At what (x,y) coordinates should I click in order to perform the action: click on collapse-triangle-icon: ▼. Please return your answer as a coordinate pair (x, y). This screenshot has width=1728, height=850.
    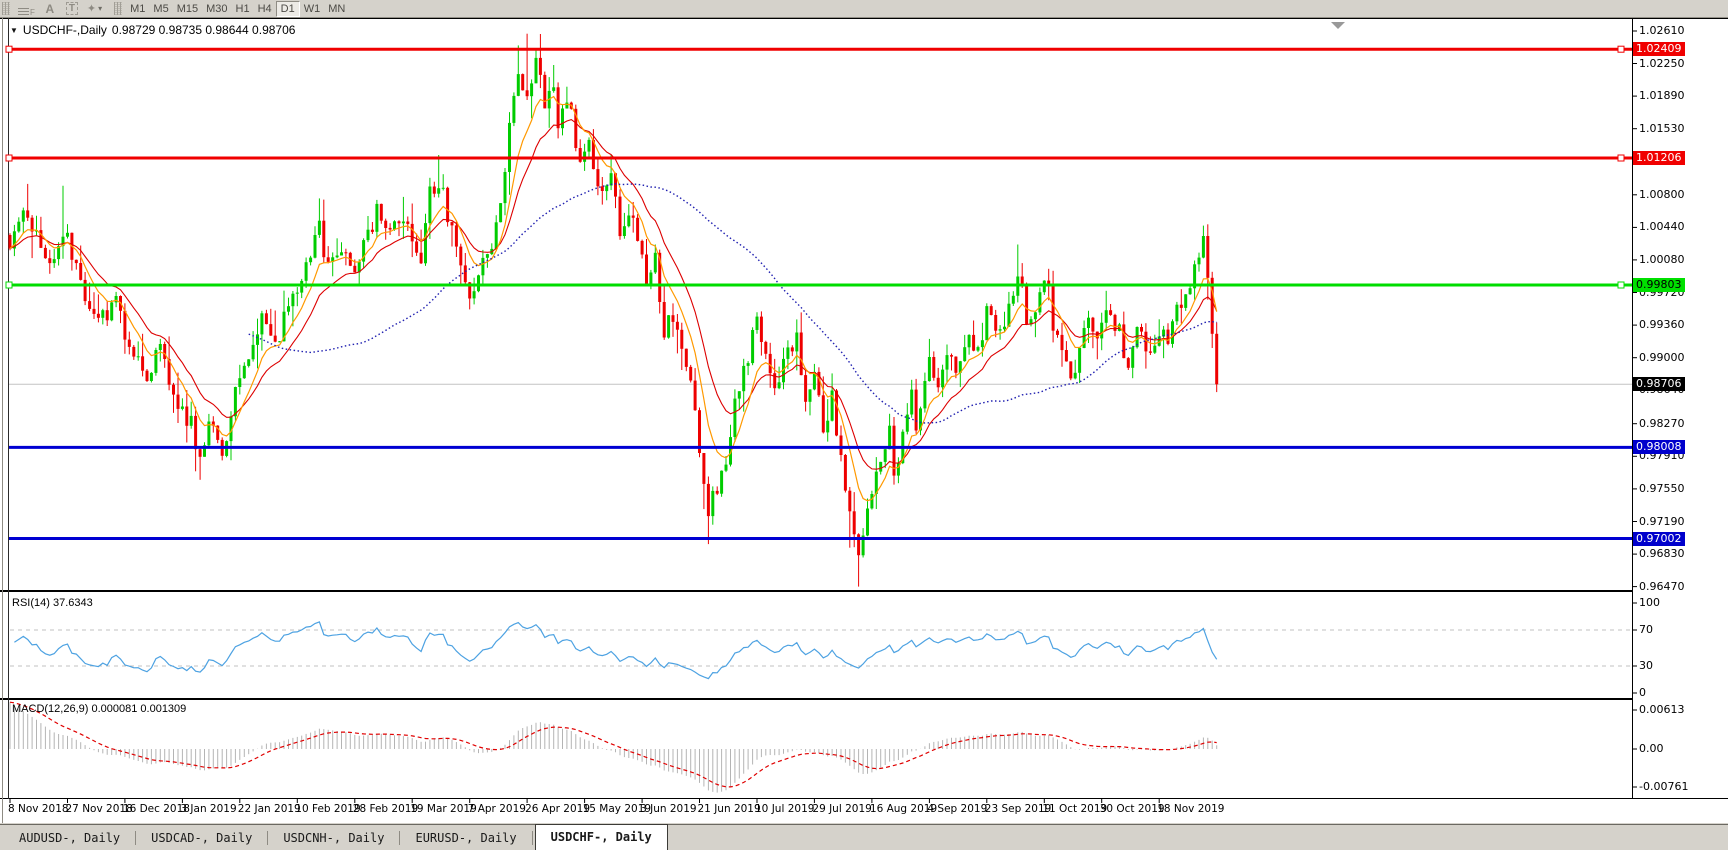
    Looking at the image, I should click on (14, 30).